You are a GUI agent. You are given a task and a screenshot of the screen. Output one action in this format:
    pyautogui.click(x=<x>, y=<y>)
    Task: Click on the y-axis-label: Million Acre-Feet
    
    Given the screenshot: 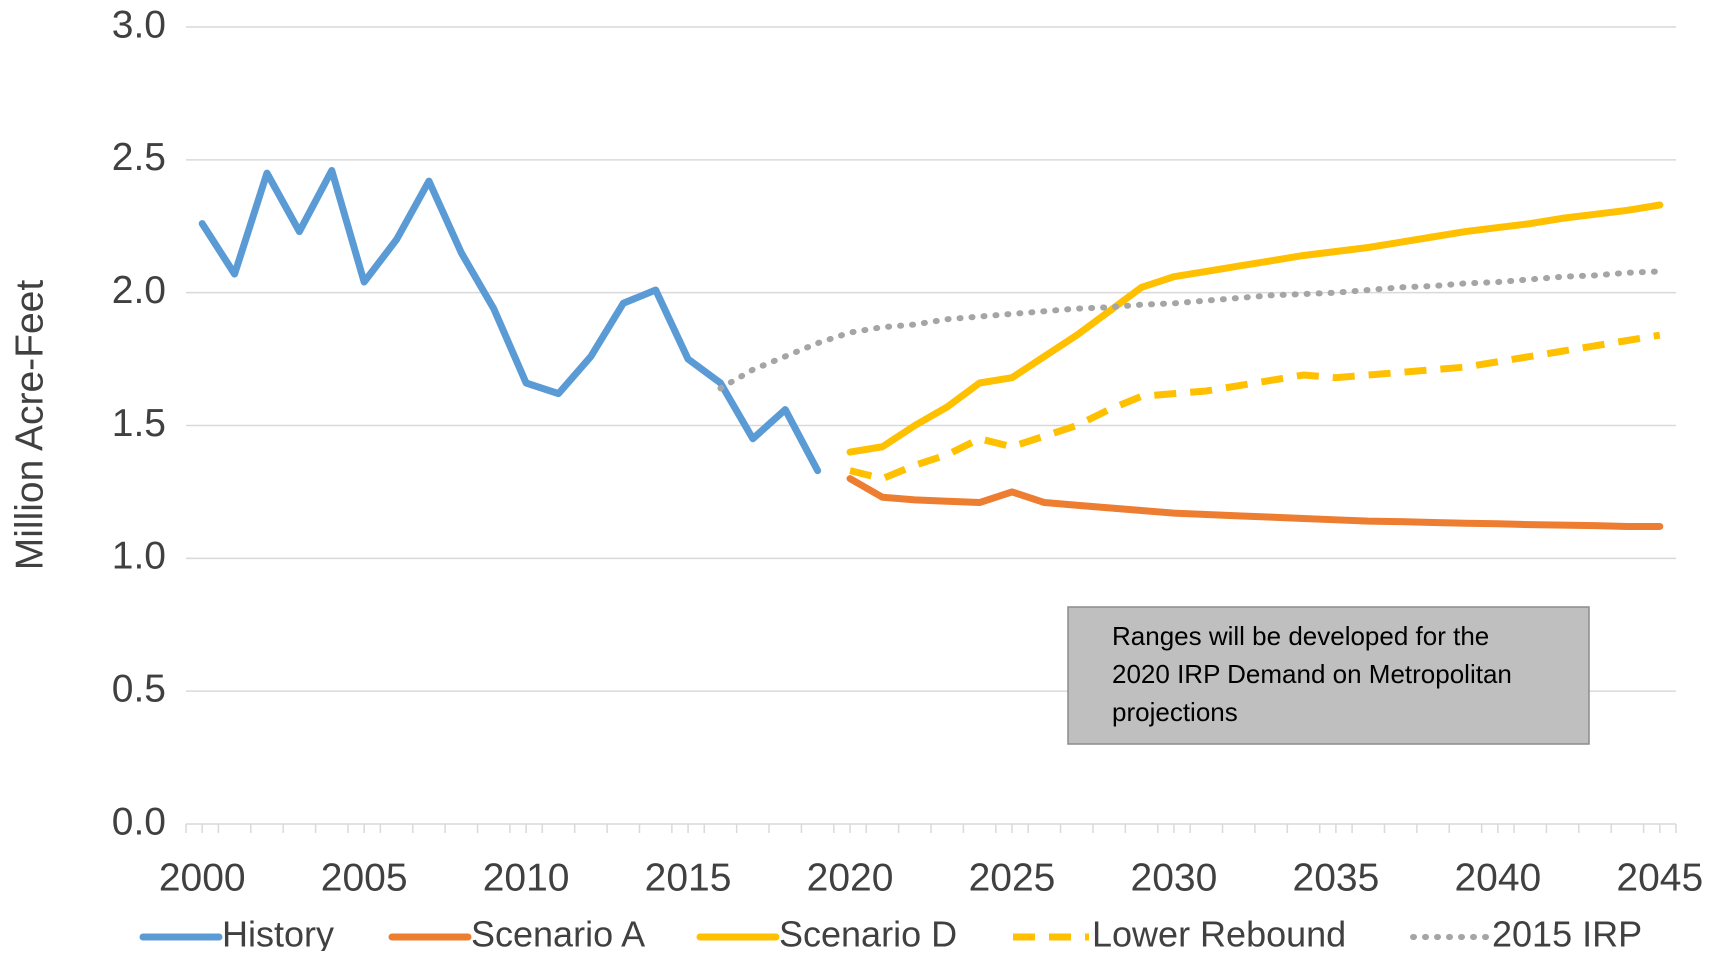 What is the action you would take?
    pyautogui.click(x=29, y=425)
    